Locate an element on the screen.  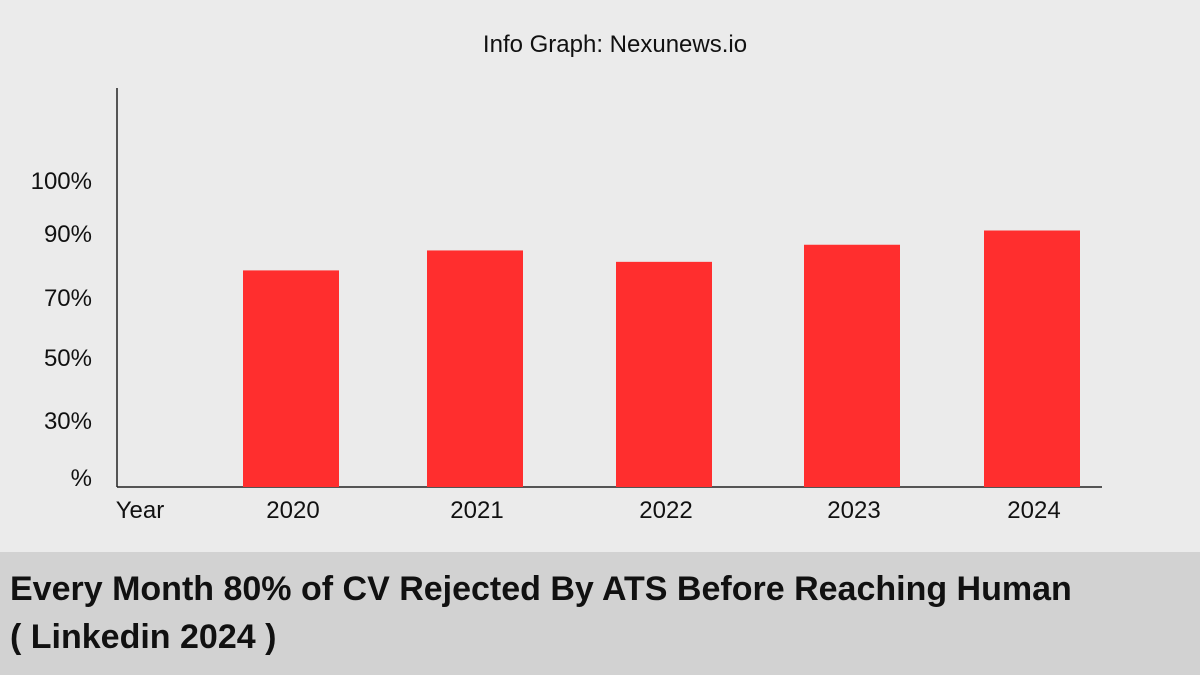
bar-2020 is located at coordinates (291, 378).